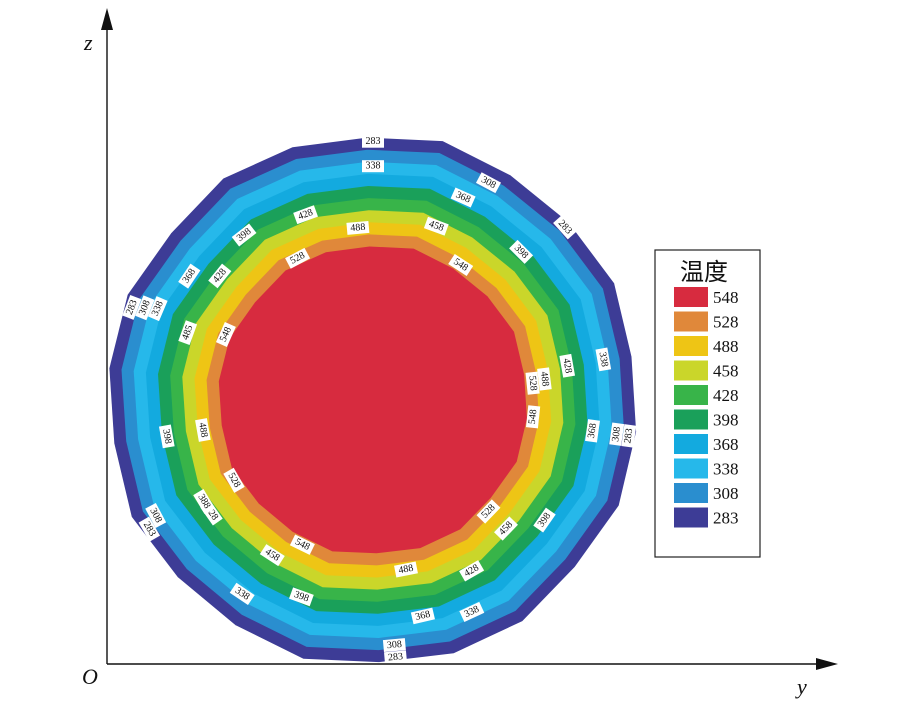  I want to click on contour-label-text: 458, so click(436, 225).